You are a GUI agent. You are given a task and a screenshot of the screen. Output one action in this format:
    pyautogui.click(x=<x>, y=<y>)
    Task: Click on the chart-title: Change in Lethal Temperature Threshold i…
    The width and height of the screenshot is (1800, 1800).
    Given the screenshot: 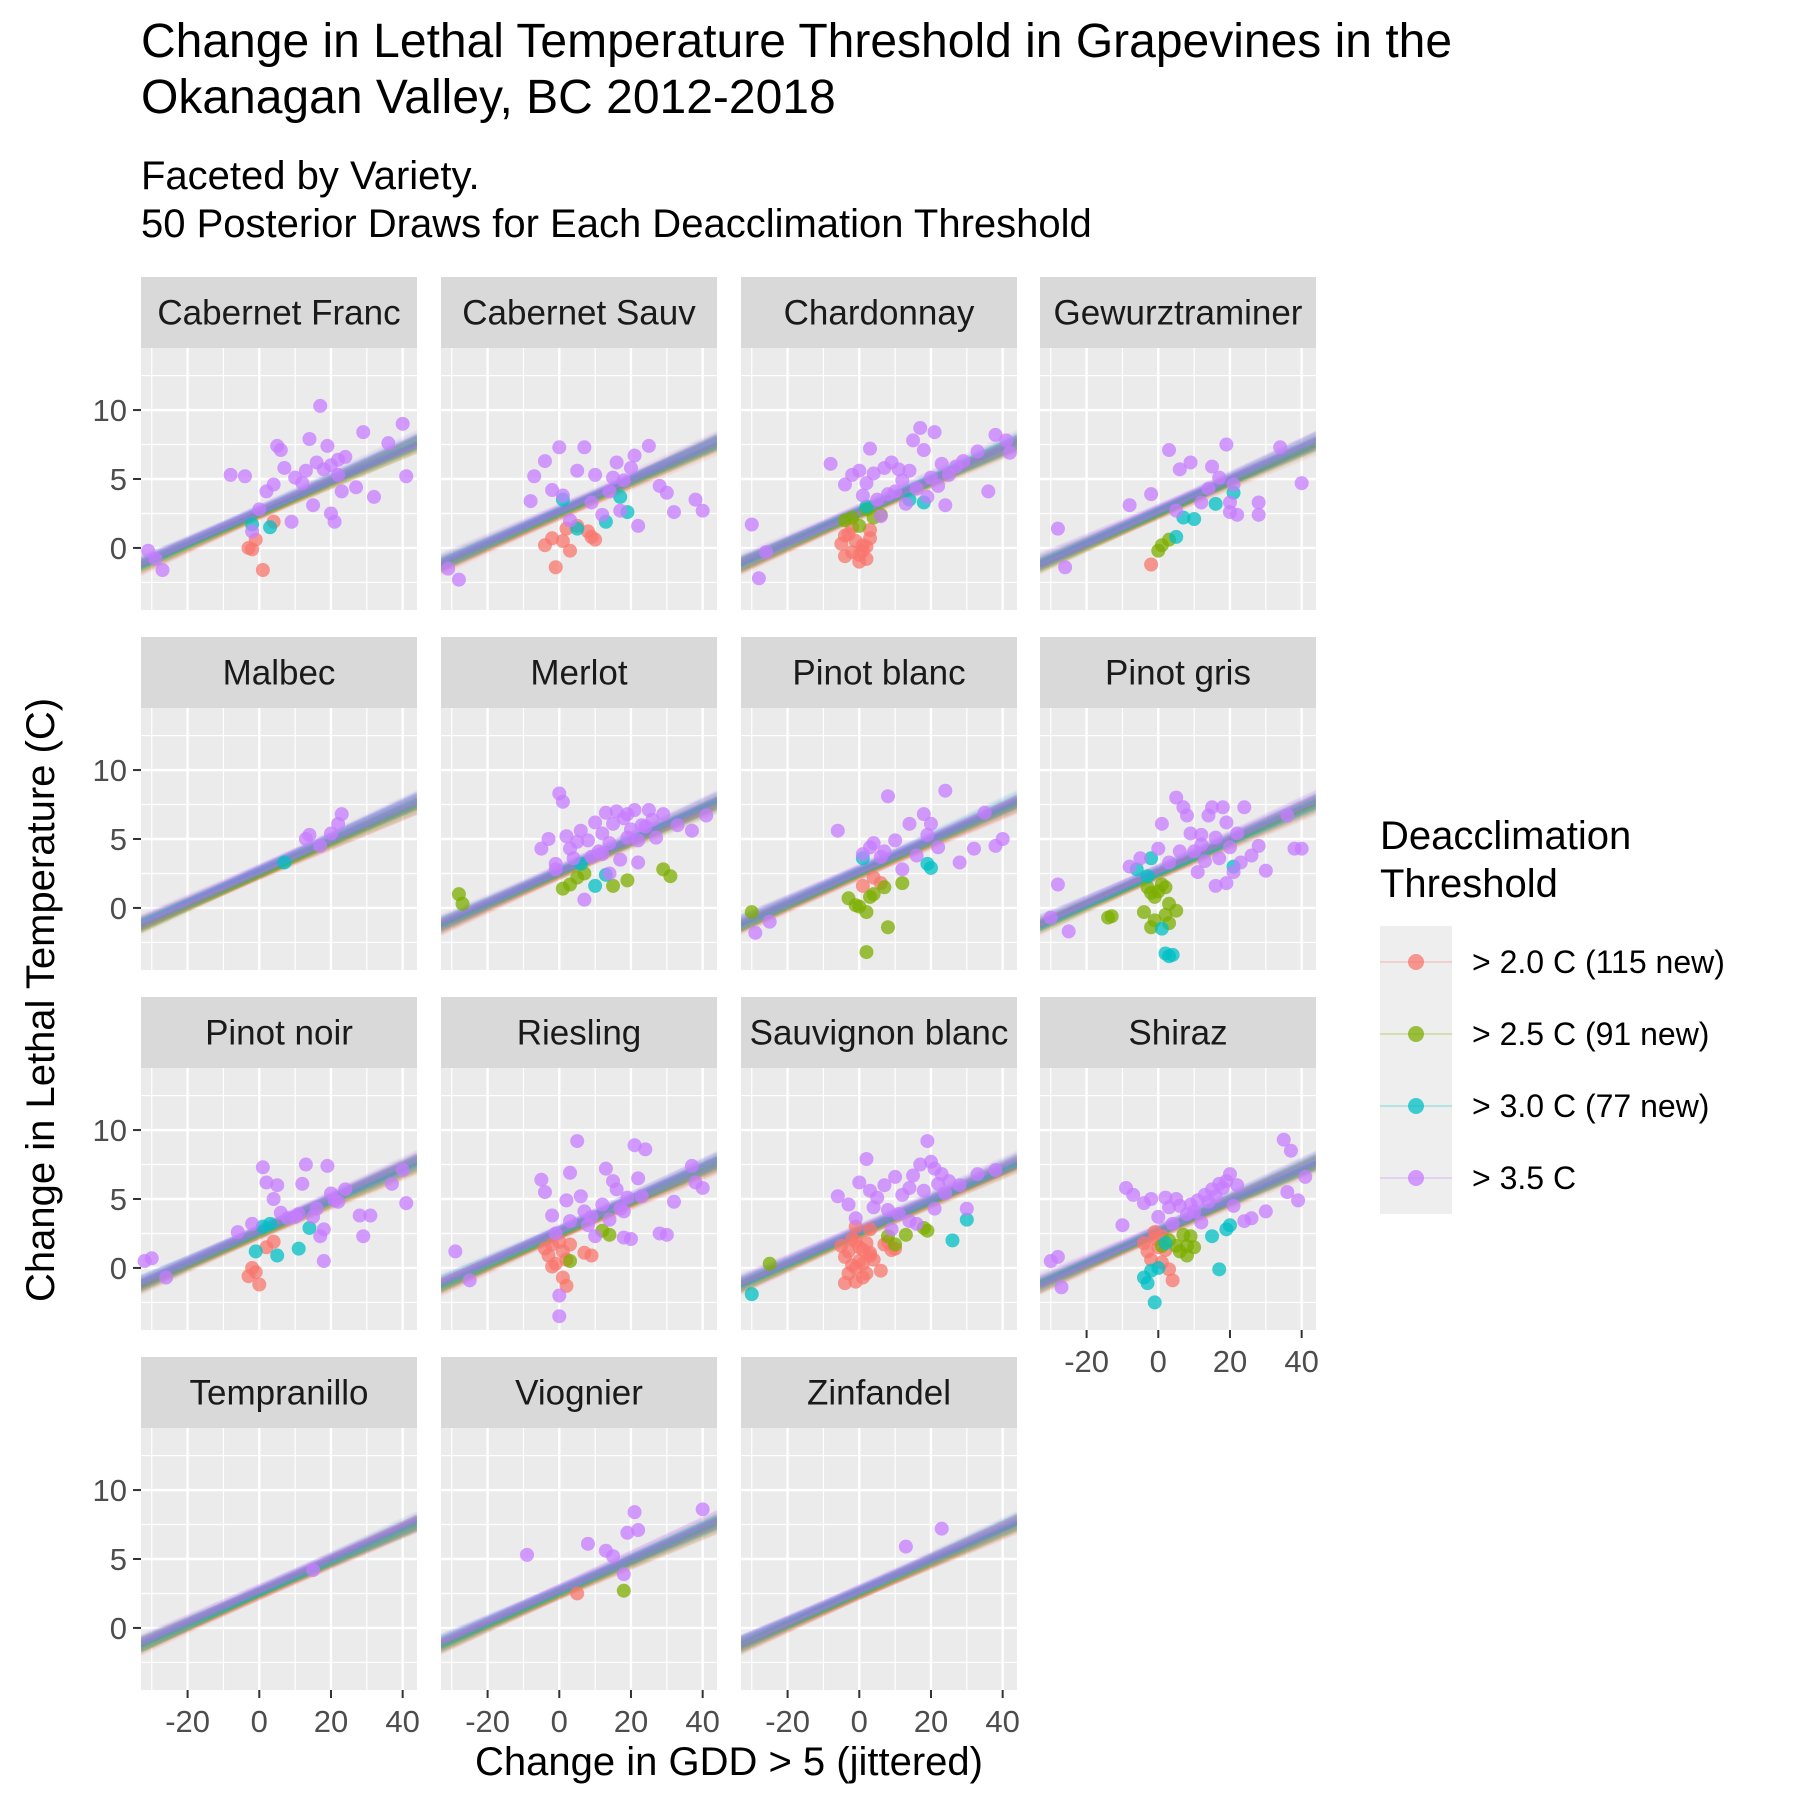 What is the action you would take?
    pyautogui.click(x=796, y=70)
    